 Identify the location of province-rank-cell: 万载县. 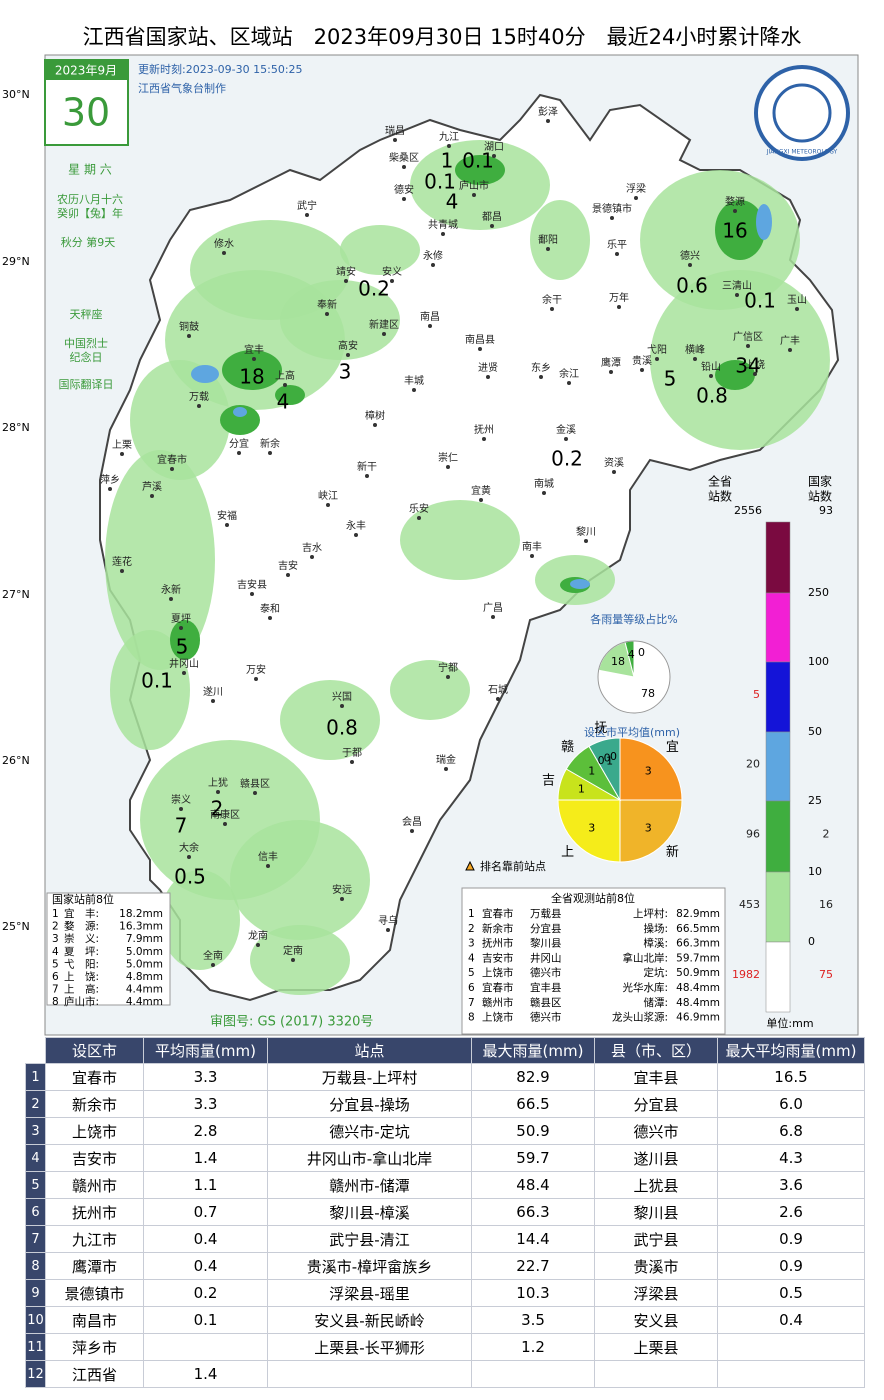
(546, 914).